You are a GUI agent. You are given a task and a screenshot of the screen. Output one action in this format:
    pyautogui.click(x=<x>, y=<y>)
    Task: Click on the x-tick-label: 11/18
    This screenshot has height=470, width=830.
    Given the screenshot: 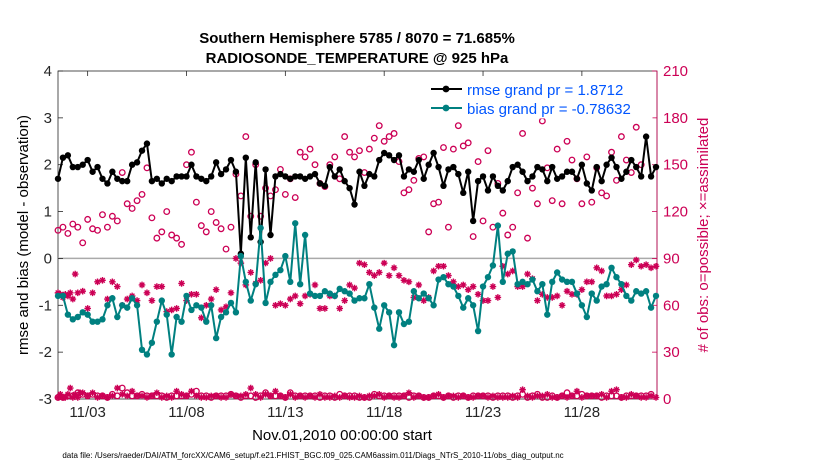 What is the action you would take?
    pyautogui.click(x=384, y=412)
    